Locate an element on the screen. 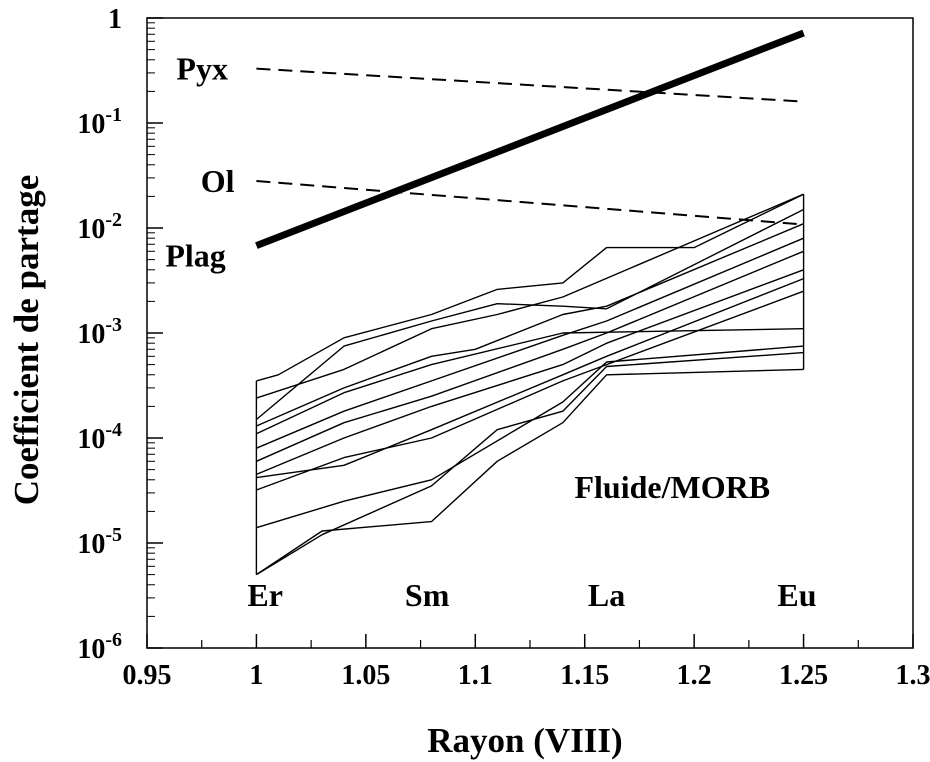  y-tick-label-1: 10⁻⁵ is located at coordinates (99, 542).